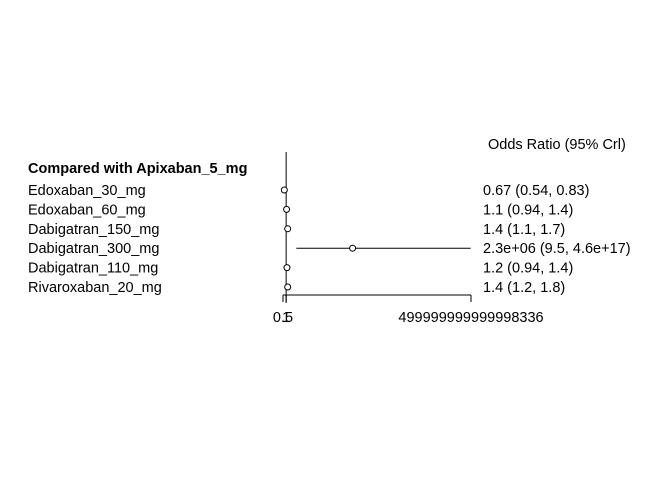  I want to click on row-value: 0.67 (0.54, 0.83), so click(536, 191).